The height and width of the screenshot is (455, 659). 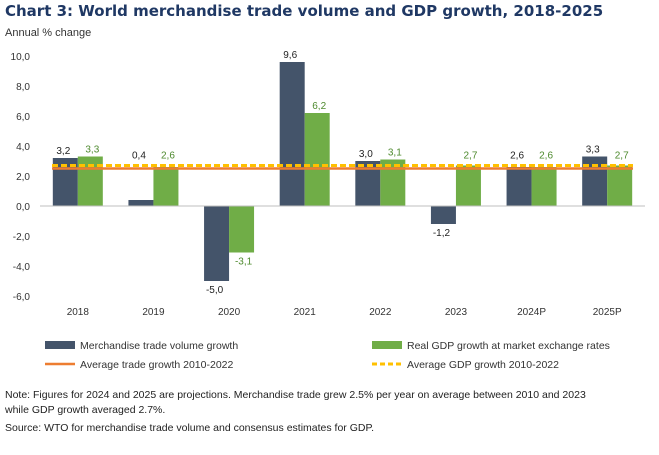 What do you see at coordinates (395, 153) in the screenshot?
I see `gdp-value-label: 3,1` at bounding box center [395, 153].